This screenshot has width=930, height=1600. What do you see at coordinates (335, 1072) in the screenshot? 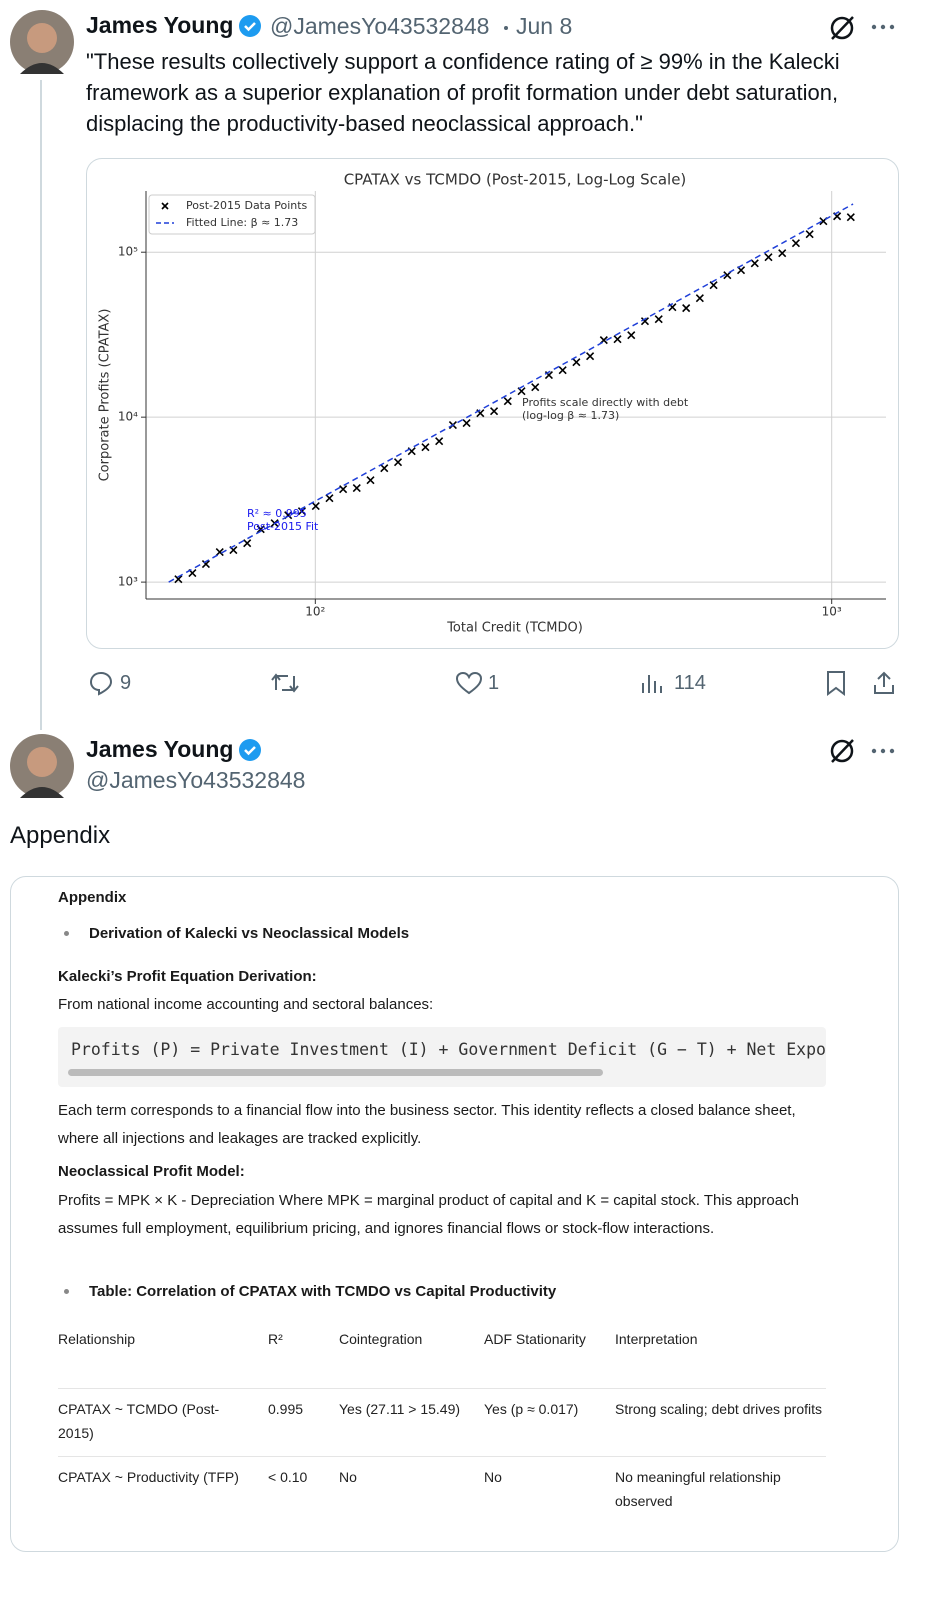
I see `scrollbar` at bounding box center [335, 1072].